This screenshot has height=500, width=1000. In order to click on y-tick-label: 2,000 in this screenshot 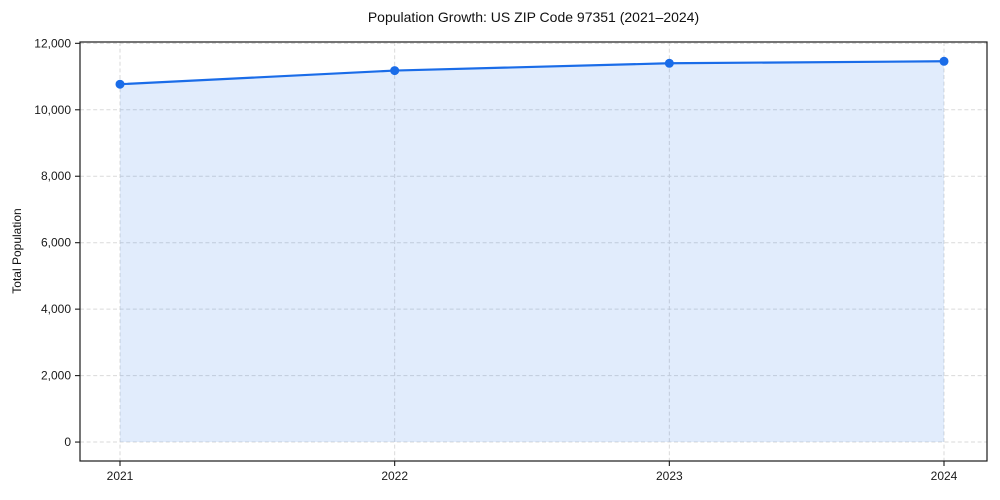, I will do `click(56, 376)`.